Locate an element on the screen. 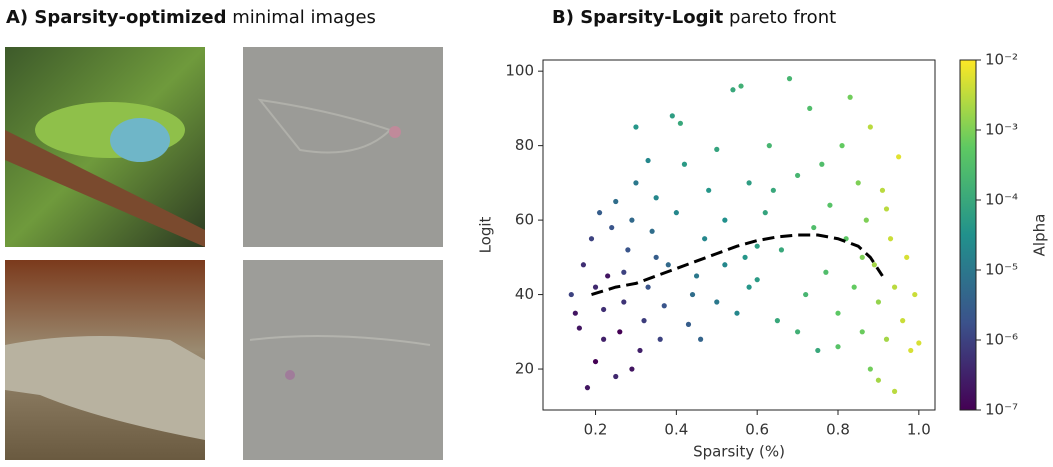 Image resolution: width=1053 pixels, height=467 pixels. y-tick-label: 20 is located at coordinates (524, 369).